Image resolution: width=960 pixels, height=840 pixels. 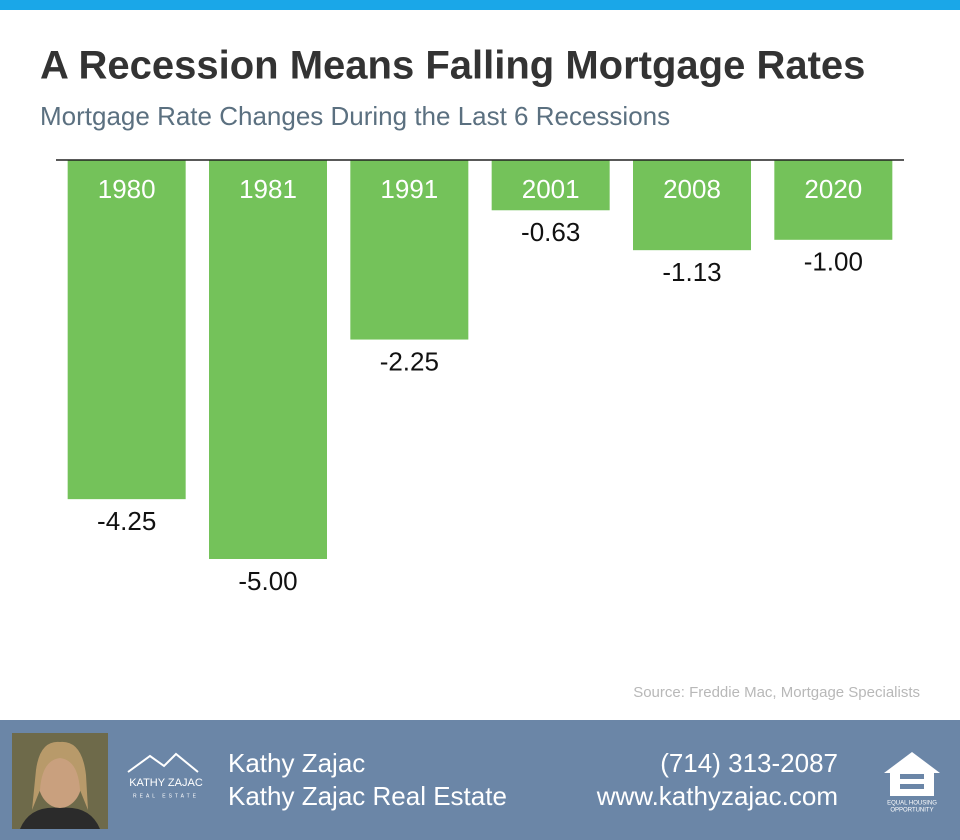 What do you see at coordinates (749, 763) in the screenshot?
I see `phone: (714) 313-2087` at bounding box center [749, 763].